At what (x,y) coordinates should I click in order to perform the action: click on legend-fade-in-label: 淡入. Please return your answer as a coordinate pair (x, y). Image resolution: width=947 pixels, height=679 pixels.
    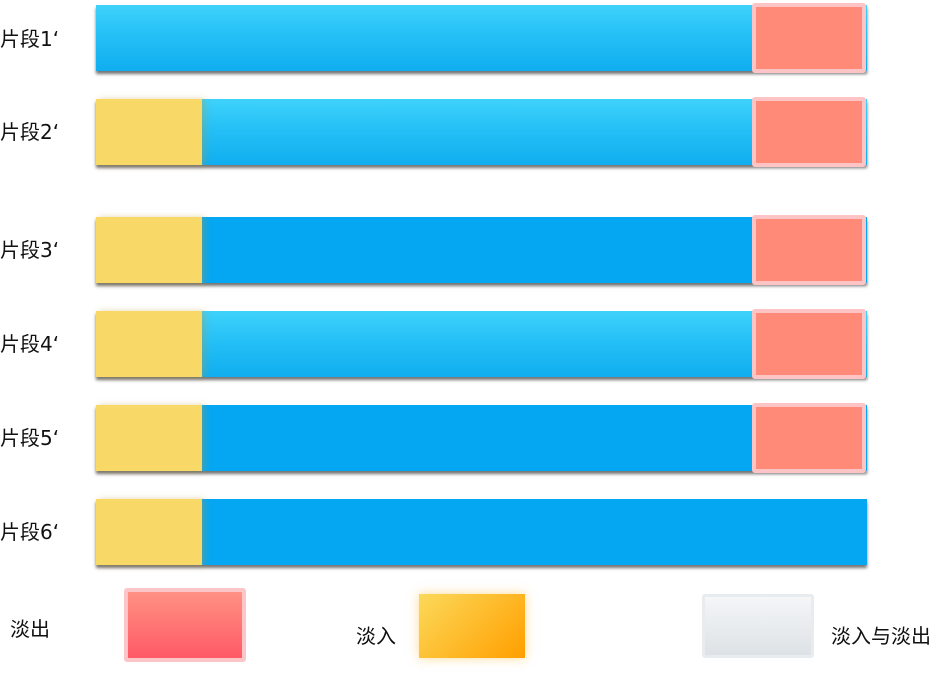
    Looking at the image, I should click on (376, 636).